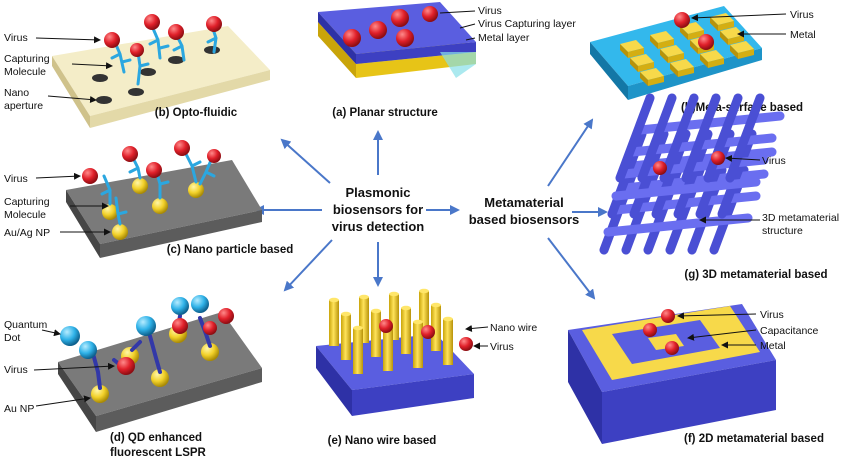 This screenshot has width=850, height=462. I want to click on panel-a-caption: (a) Planar structure, so click(384, 113).